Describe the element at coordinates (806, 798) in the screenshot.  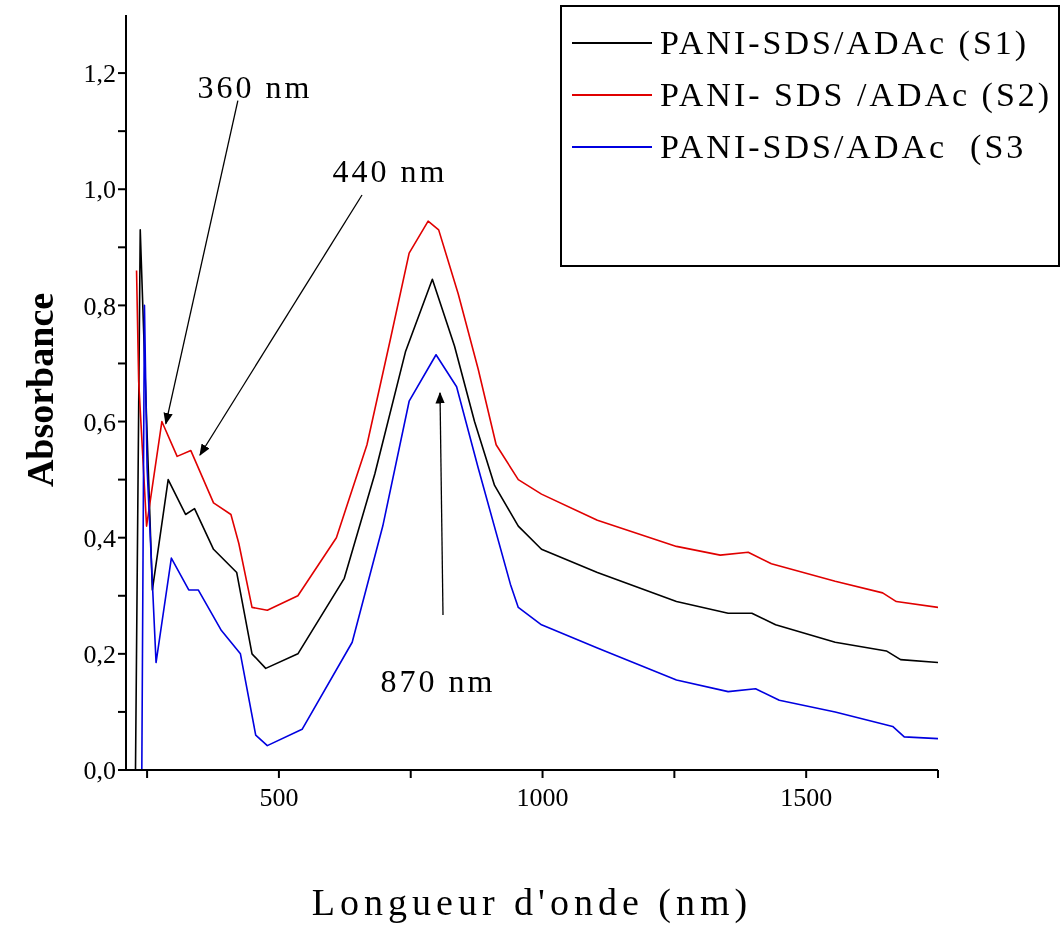
I see `x-tick-label: 1500` at that location.